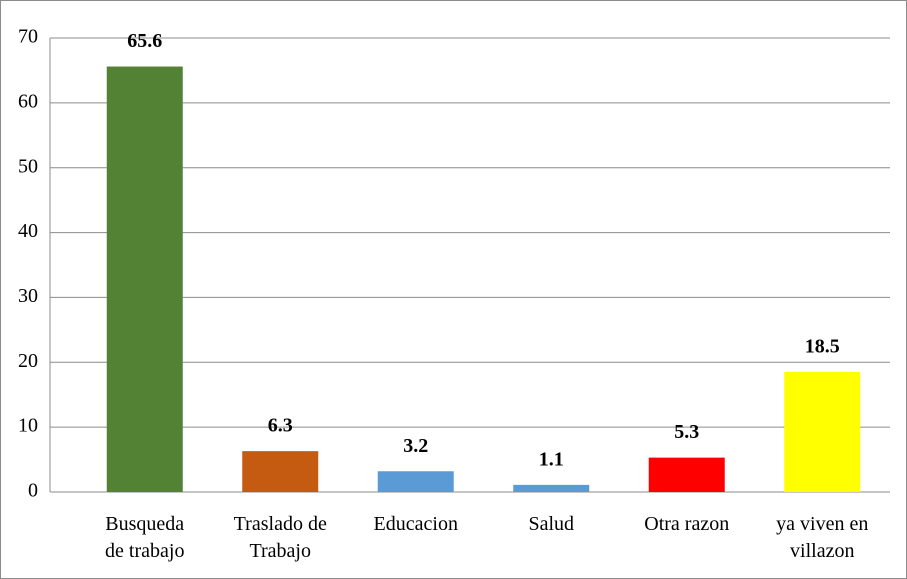 The image size is (907, 579). What do you see at coordinates (551, 459) in the screenshot?
I see `data-label: 1.1` at bounding box center [551, 459].